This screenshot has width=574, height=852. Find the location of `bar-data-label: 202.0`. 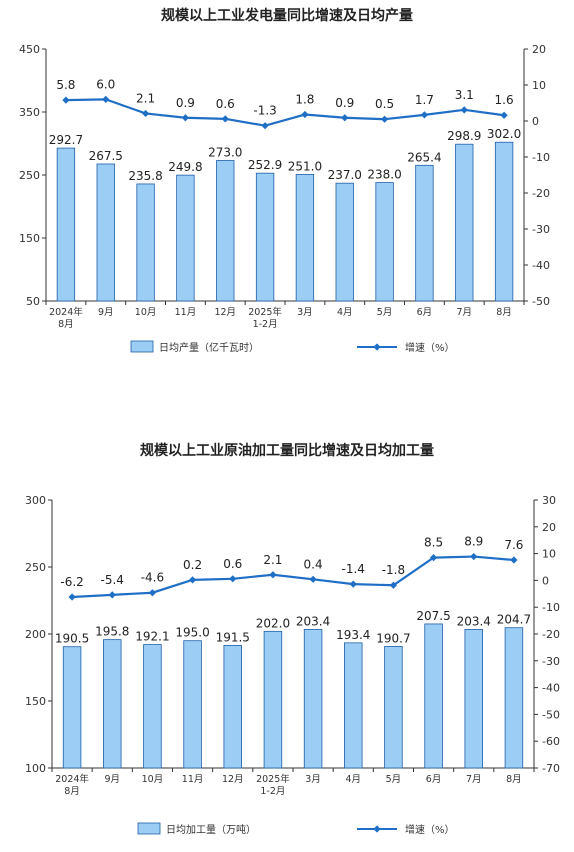

bar-data-label: 202.0 is located at coordinates (273, 623).